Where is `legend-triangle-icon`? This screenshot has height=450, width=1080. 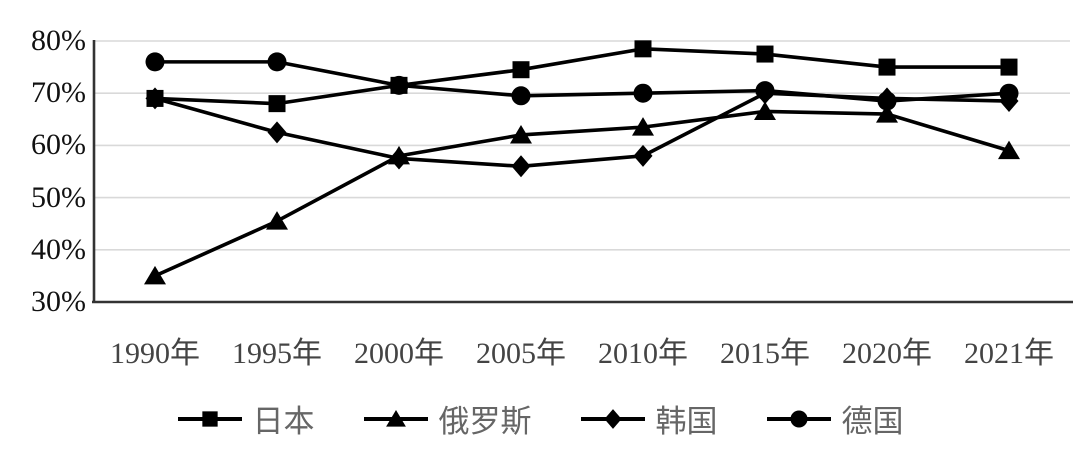 legend-triangle-icon is located at coordinates (395, 418).